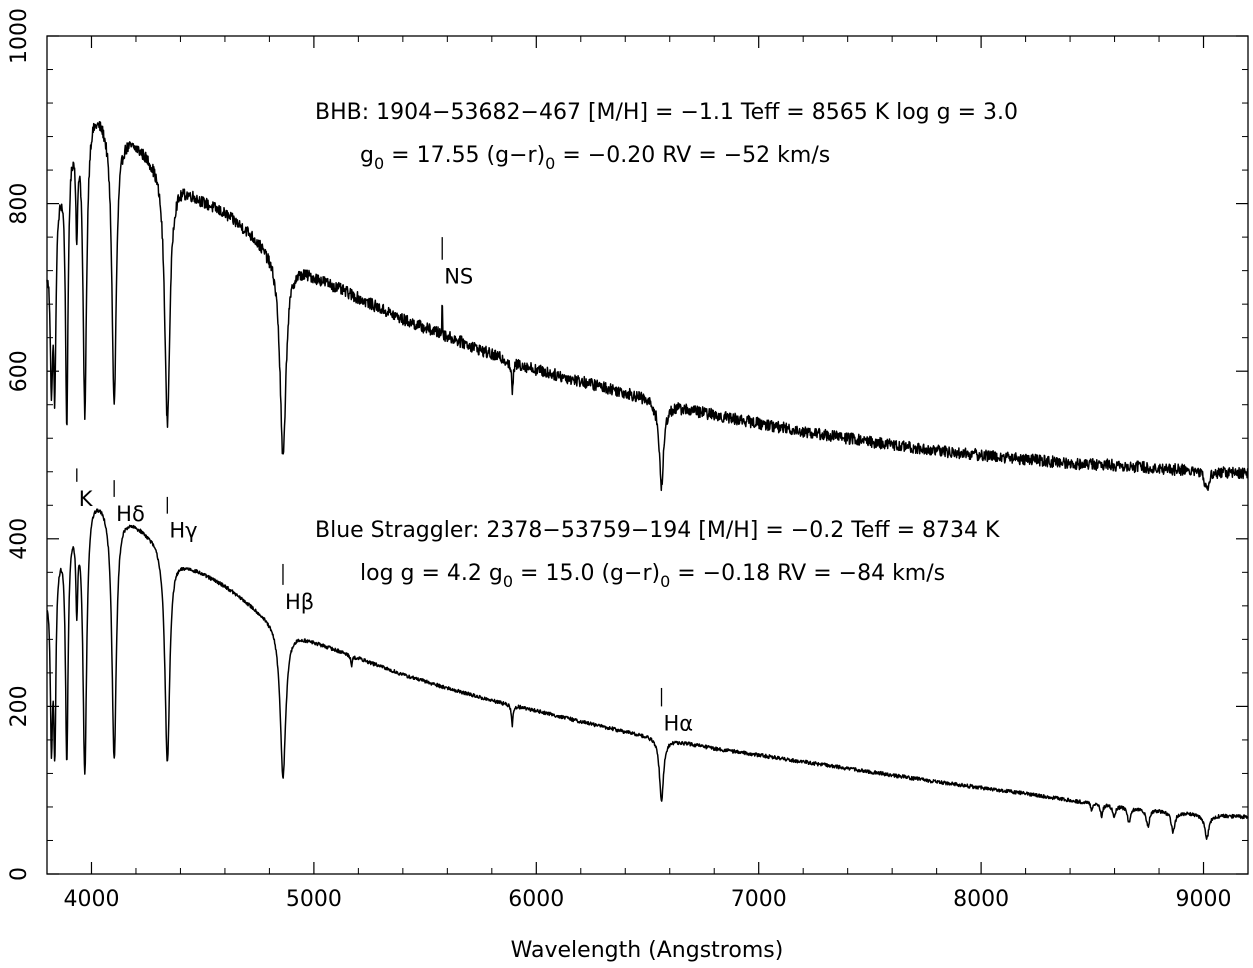  What do you see at coordinates (595, 158) in the screenshot?
I see `bhb-annotation-line2: g0 = 17.55 (g−r)0 = −0.20 RV = −52 km/s` at bounding box center [595, 158].